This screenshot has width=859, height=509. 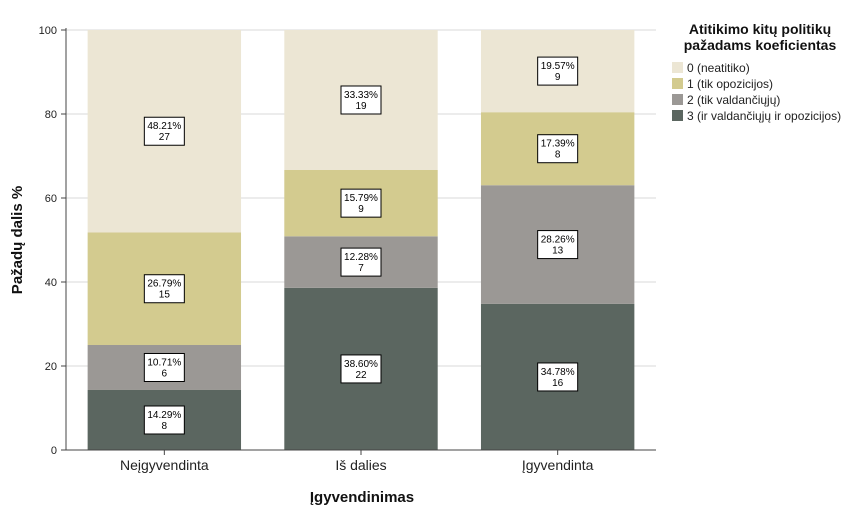 What do you see at coordinates (51, 199) in the screenshot?
I see `y-tick-label: 60` at bounding box center [51, 199].